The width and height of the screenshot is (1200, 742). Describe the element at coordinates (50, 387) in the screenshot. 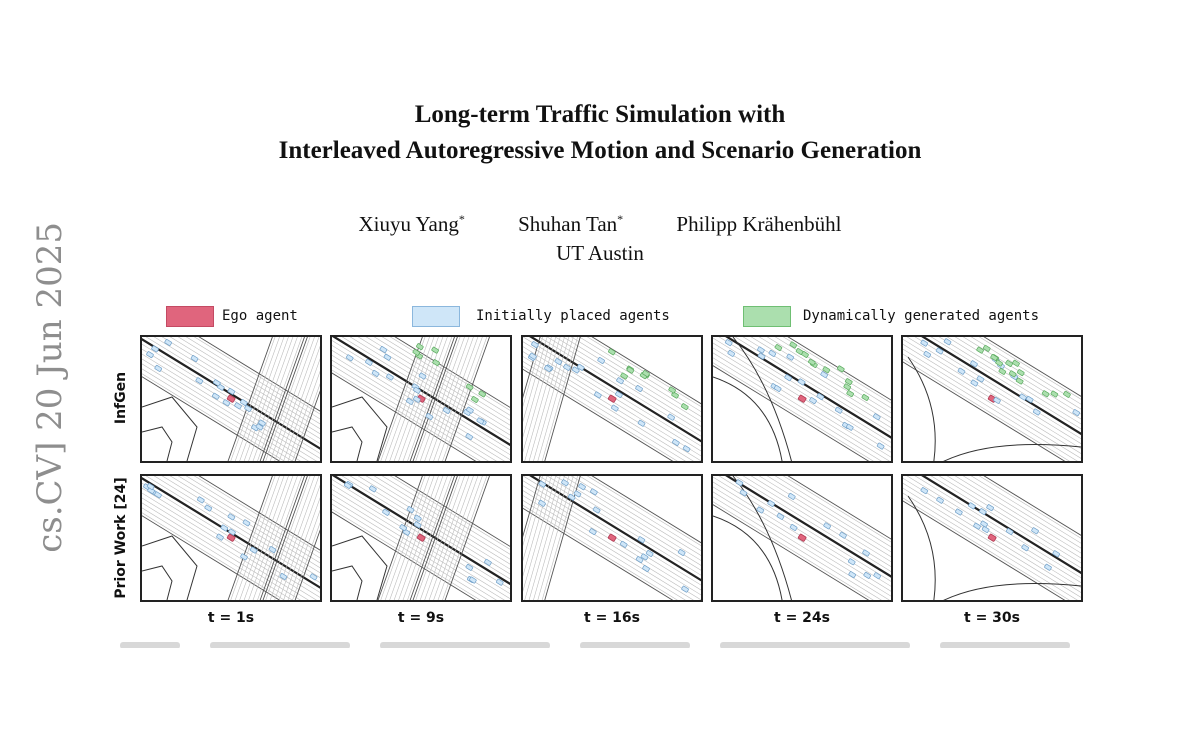

I see `arxiv-stamp: cs.CV] 20 Jun 2025` at that location.